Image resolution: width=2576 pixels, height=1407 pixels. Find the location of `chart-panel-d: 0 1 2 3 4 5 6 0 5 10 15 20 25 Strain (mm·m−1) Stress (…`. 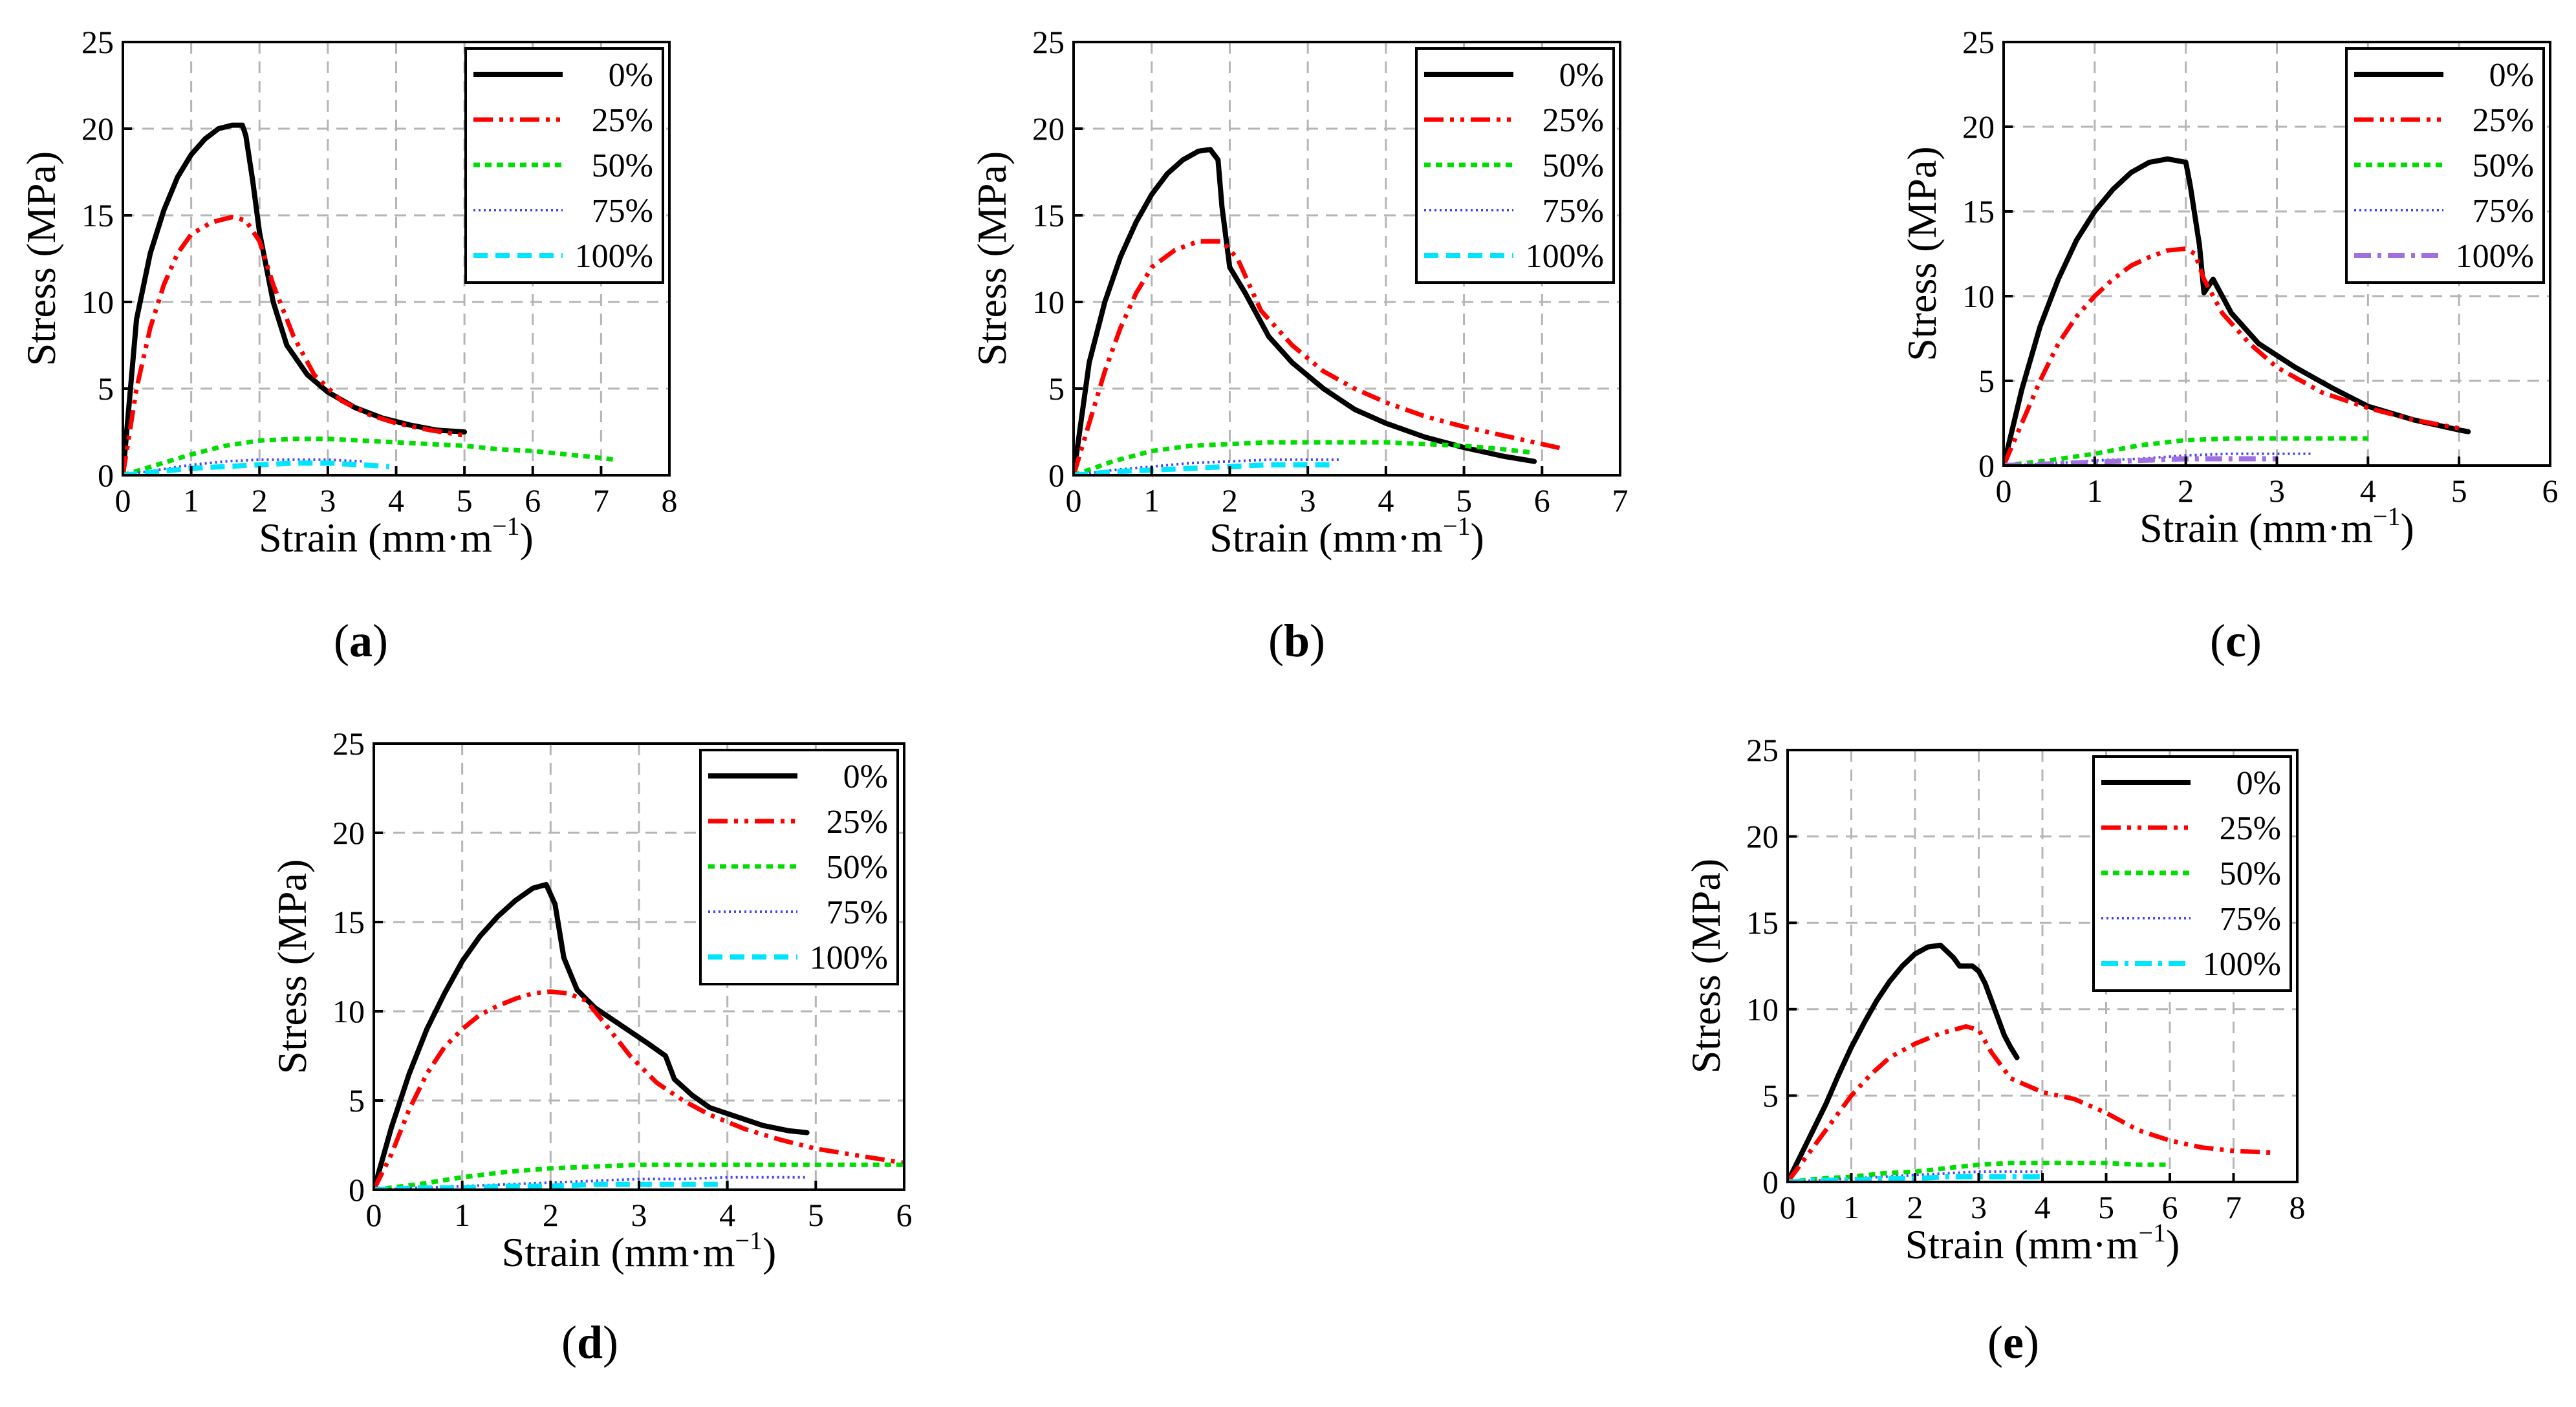

chart-panel-d: 0 1 2 3 4 5 6 0 5 10 15 20 25 Strain (mm·m−1) Stress (… is located at coordinates (591, 1046).